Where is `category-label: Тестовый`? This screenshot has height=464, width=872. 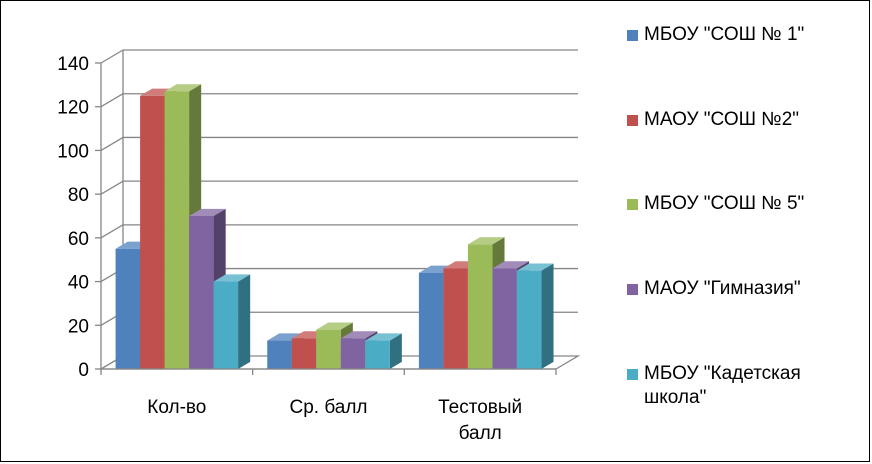
category-label: Тестовый is located at coordinates (480, 407).